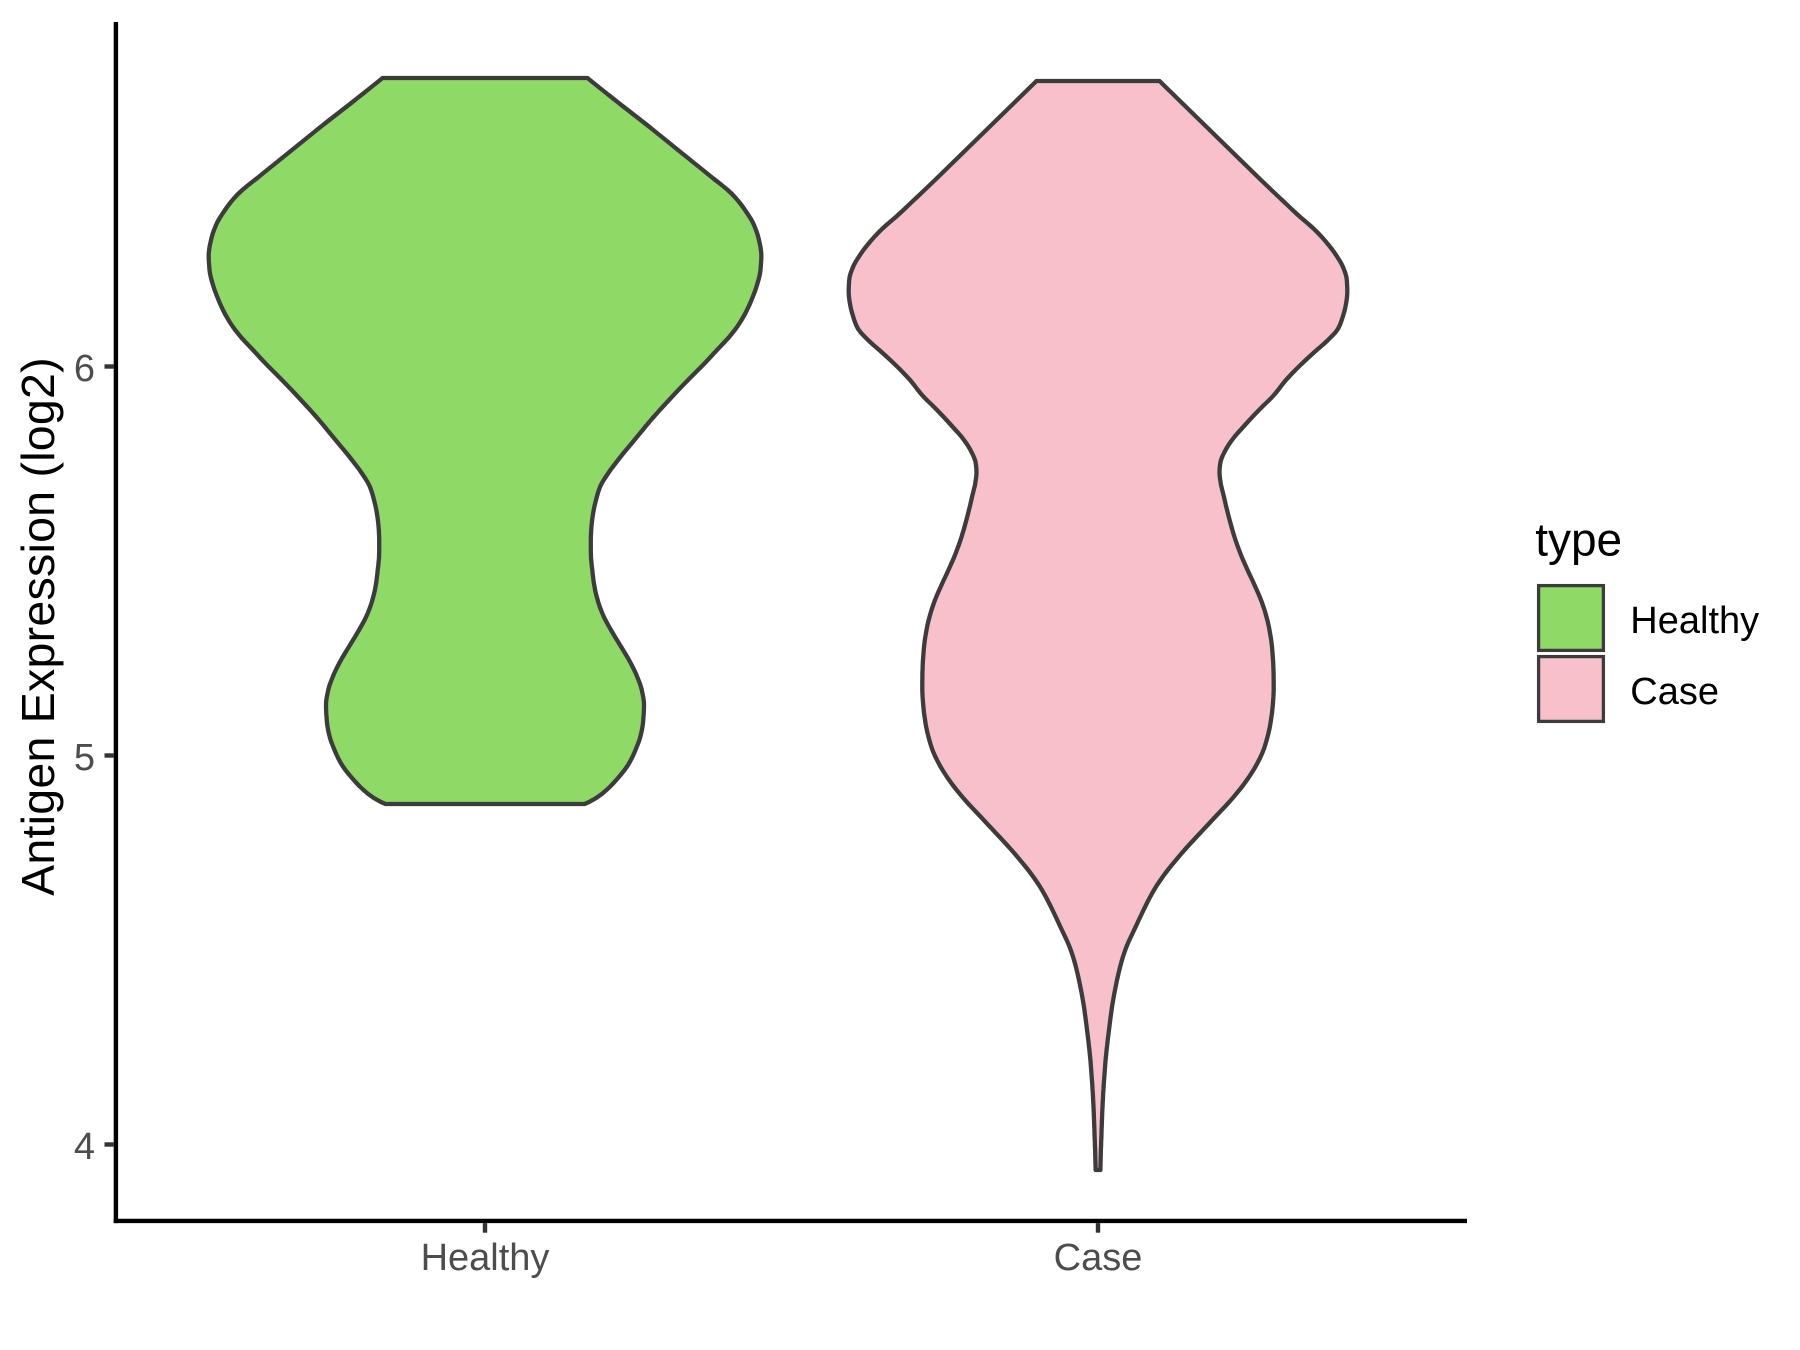 The image size is (1800, 1350). Describe the element at coordinates (84, 1147) in the screenshot. I see `svg-text: 4` at that location.